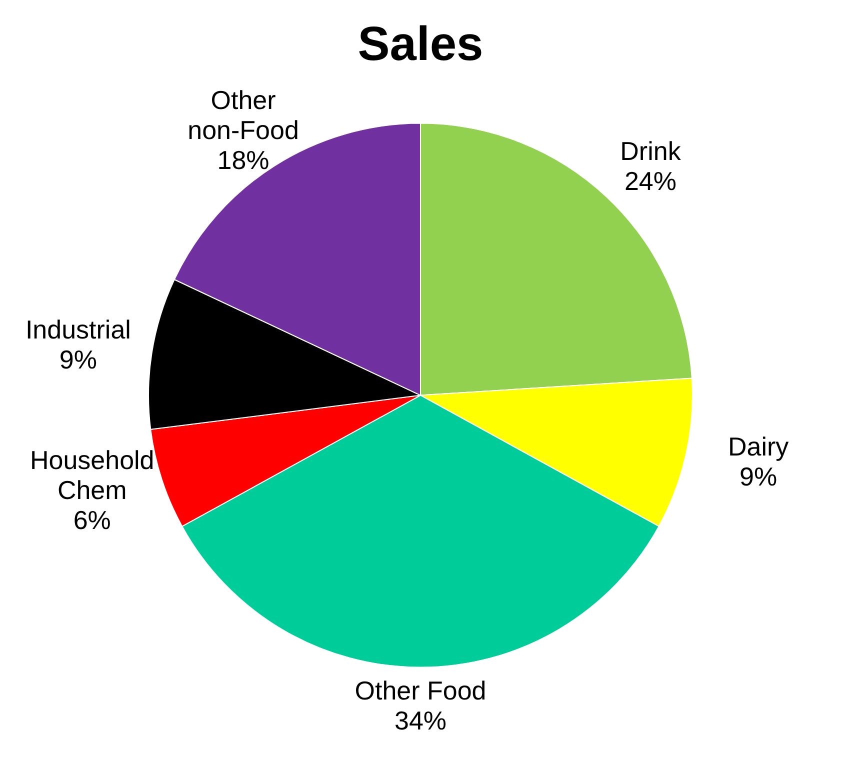 This screenshot has height=768, width=841. What do you see at coordinates (420, 720) in the screenshot?
I see `data-label: 34%` at bounding box center [420, 720].